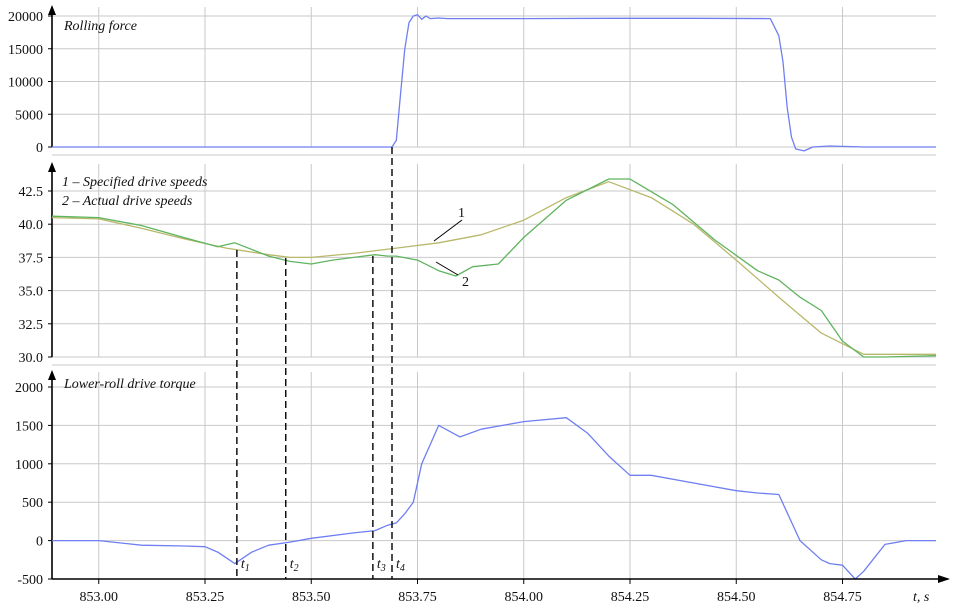 The width and height of the screenshot is (954, 606). I want to click on time-marker-subscript: 2, so click(296, 568).